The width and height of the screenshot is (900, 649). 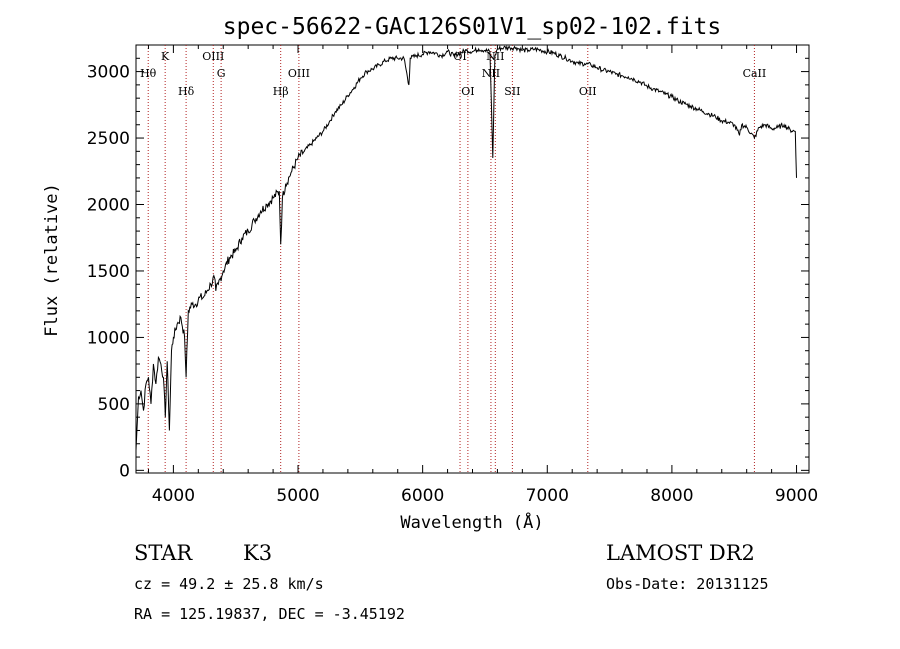 I want to click on spectral-line-label: Hθ, so click(x=148, y=73).